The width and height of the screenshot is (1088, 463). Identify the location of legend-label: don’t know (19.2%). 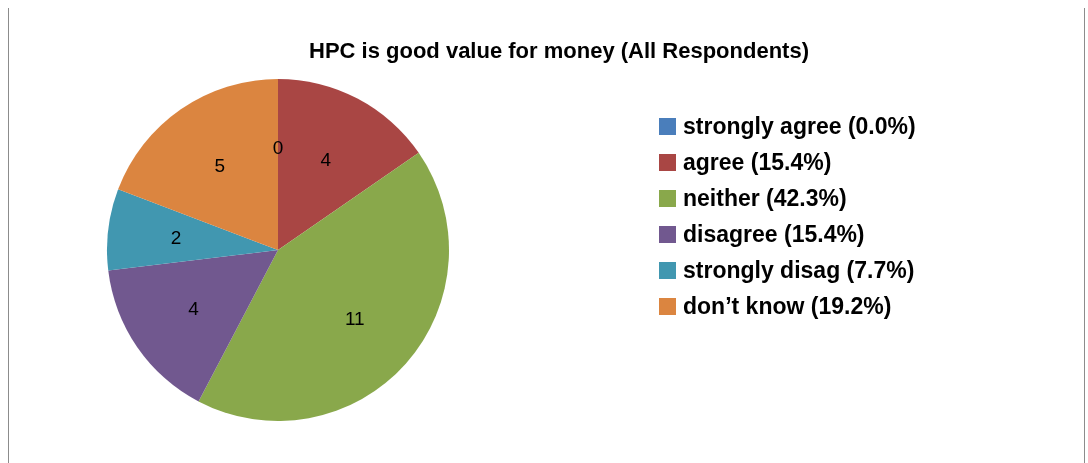
(787, 306).